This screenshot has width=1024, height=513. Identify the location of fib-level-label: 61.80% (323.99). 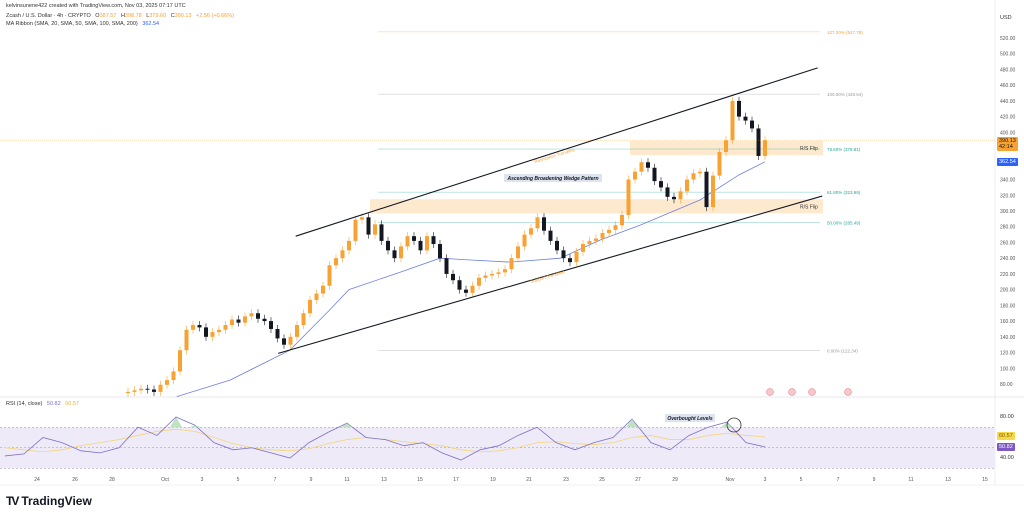
(844, 192).